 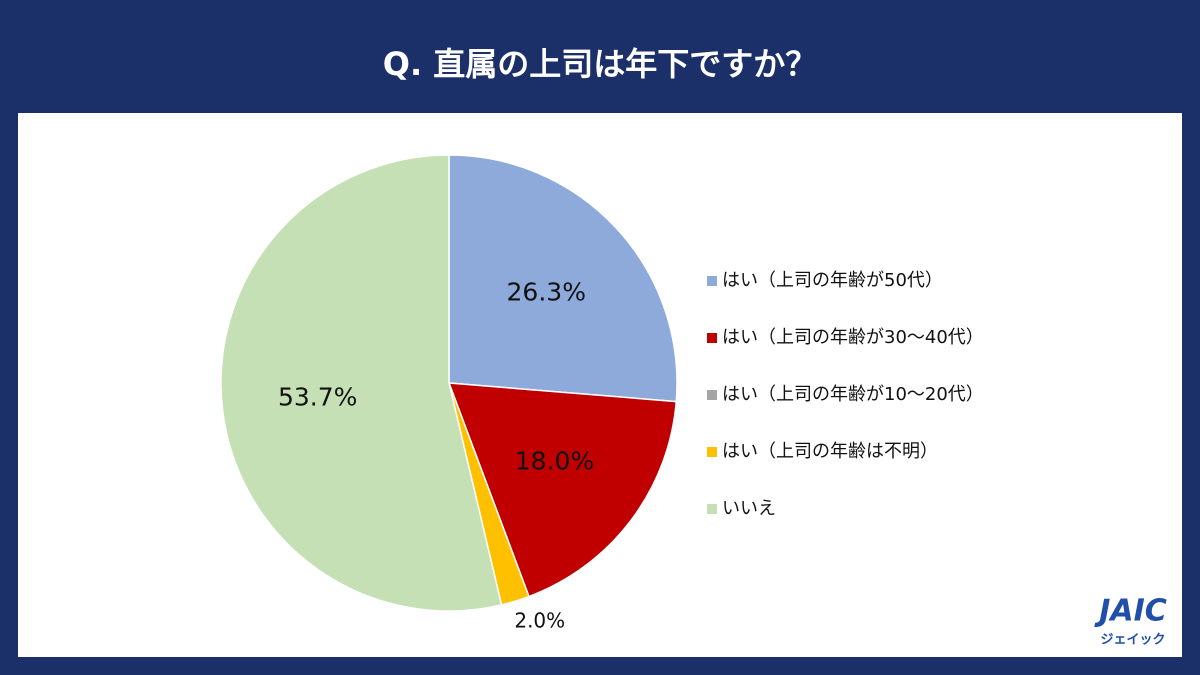 I want to click on logo-sub: ジェイック, so click(x=1132, y=640).